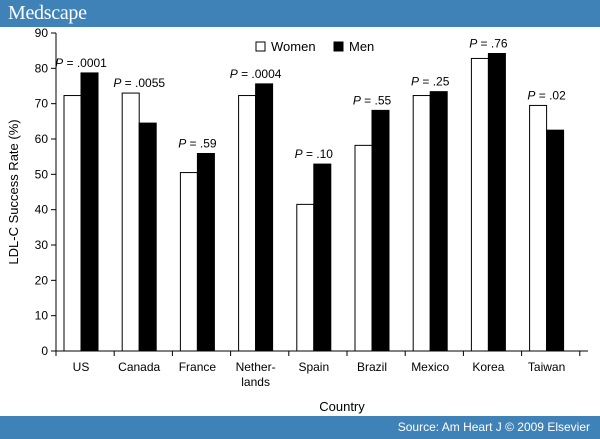  I want to click on x-tick-label: lands, so click(255, 382).